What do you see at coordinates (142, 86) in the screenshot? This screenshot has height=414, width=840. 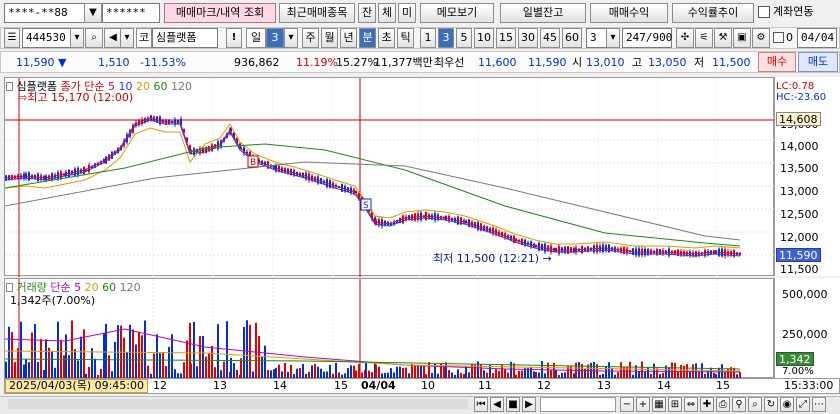 I see `legend-ma-20: 20` at bounding box center [142, 86].